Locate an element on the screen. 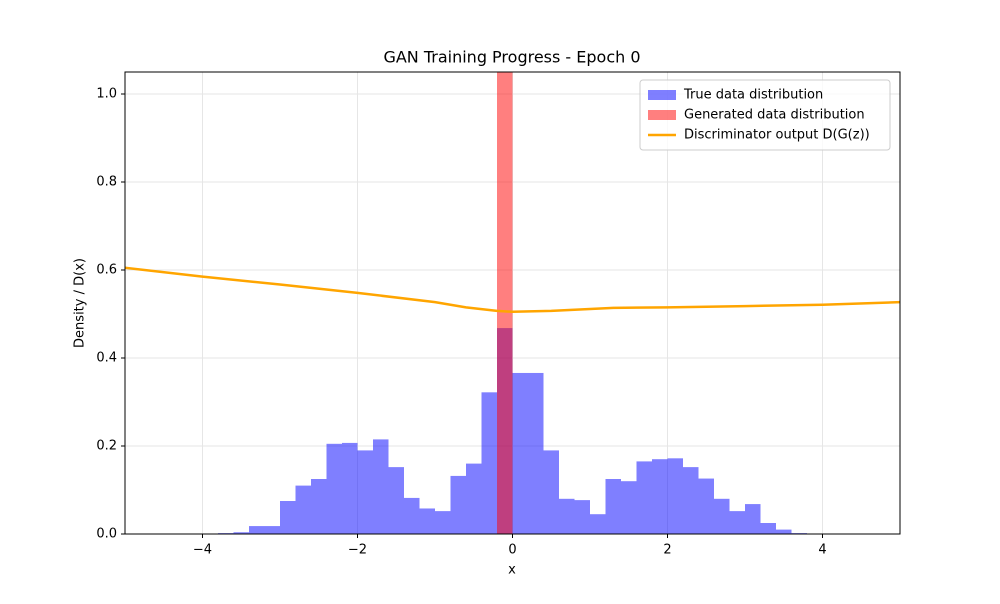 The image size is (1000, 604). legend-label: True data distribution is located at coordinates (753, 95).